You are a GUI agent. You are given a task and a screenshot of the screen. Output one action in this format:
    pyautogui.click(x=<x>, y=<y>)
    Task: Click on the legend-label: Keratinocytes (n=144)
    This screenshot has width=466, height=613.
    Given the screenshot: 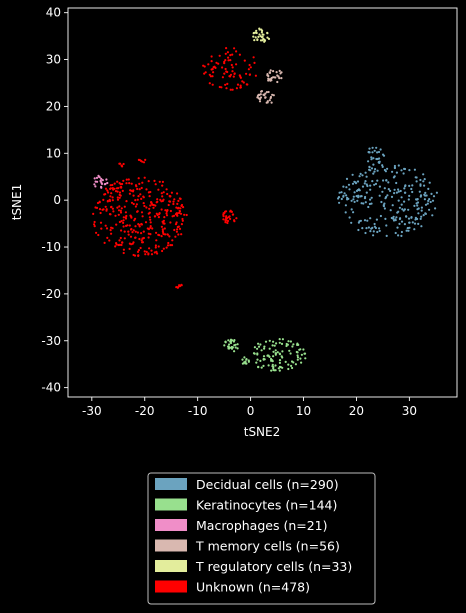 What is the action you would take?
    pyautogui.click(x=266, y=505)
    